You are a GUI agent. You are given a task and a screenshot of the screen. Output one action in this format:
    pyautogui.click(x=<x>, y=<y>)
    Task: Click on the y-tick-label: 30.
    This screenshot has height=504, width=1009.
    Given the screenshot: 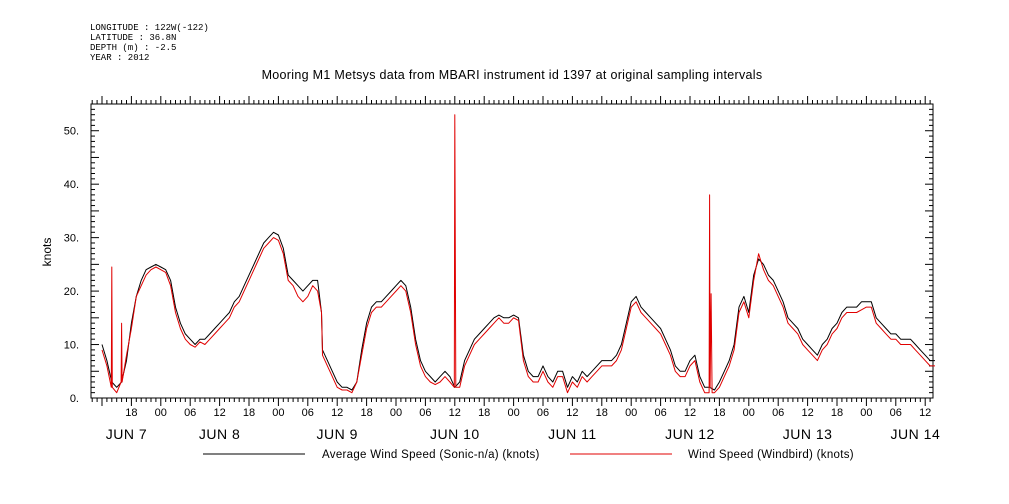 What is the action you would take?
    pyautogui.click(x=71, y=239)
    